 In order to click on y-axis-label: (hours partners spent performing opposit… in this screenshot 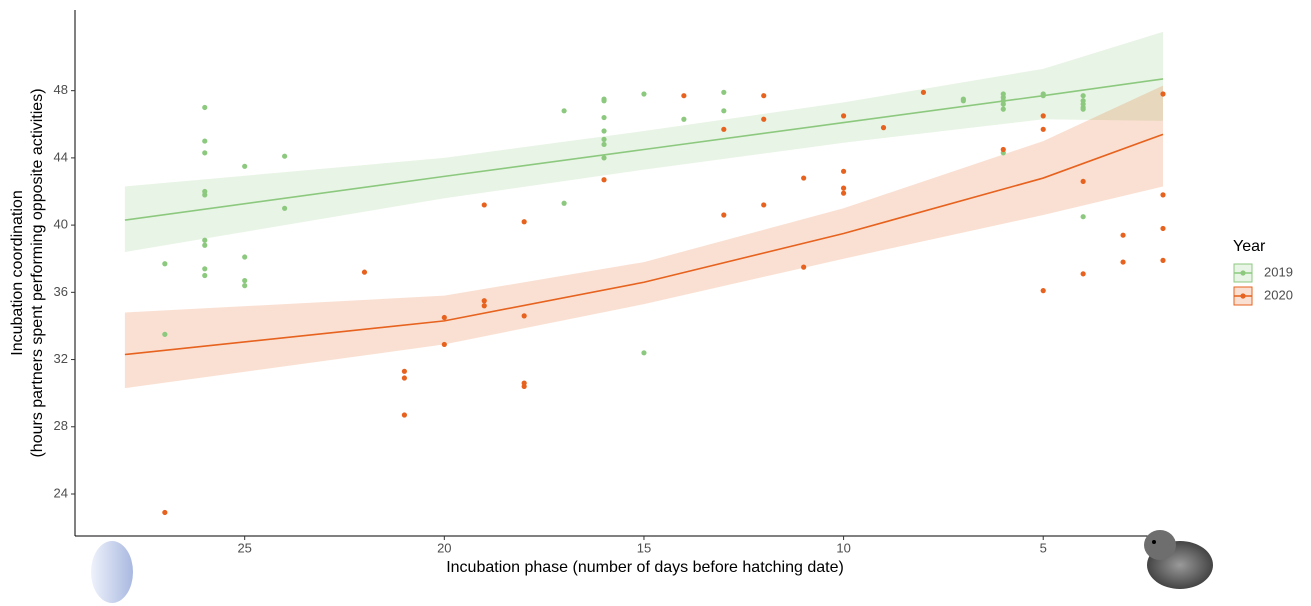, I will do `click(37, 272)`.